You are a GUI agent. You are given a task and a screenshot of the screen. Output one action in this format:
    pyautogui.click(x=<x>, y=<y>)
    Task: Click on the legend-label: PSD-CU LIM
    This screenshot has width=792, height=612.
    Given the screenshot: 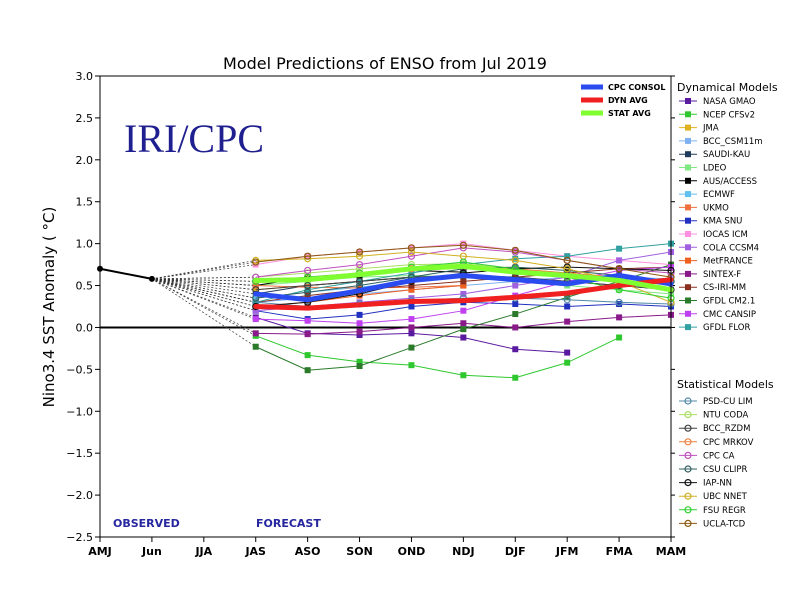 What is the action you would take?
    pyautogui.click(x=728, y=402)
    